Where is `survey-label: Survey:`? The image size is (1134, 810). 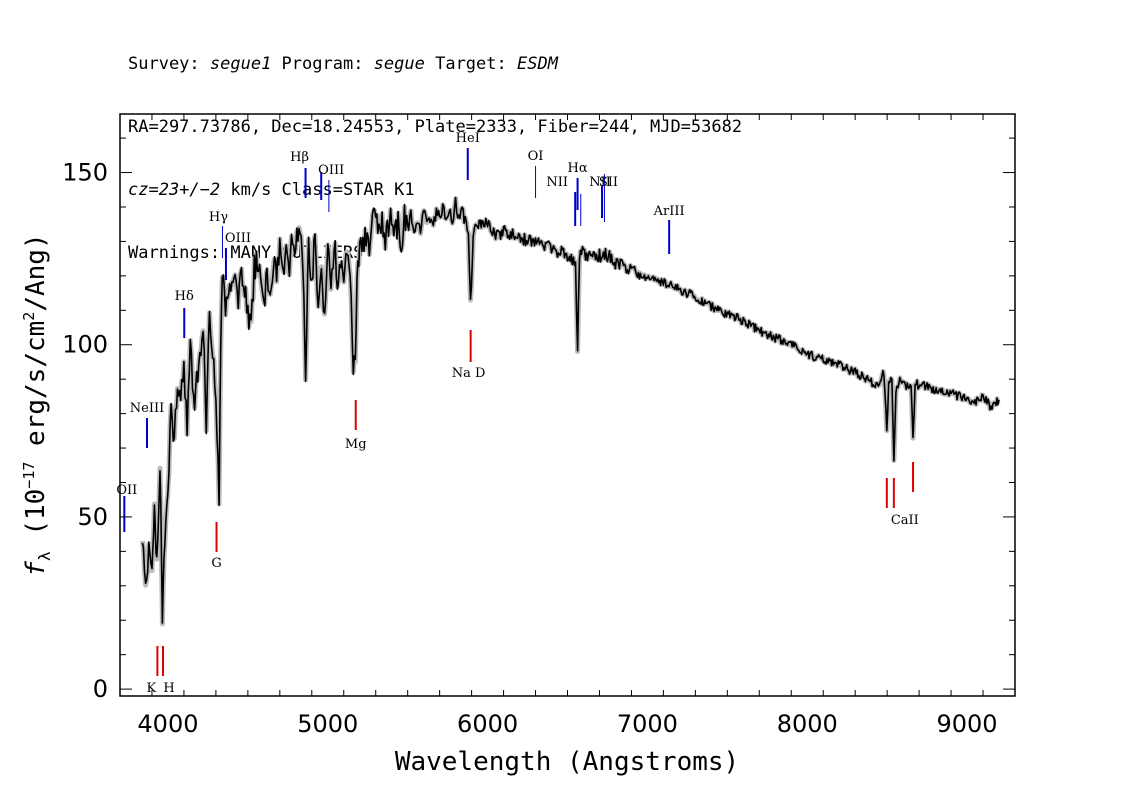
survey-label: Survey: is located at coordinates (169, 64).